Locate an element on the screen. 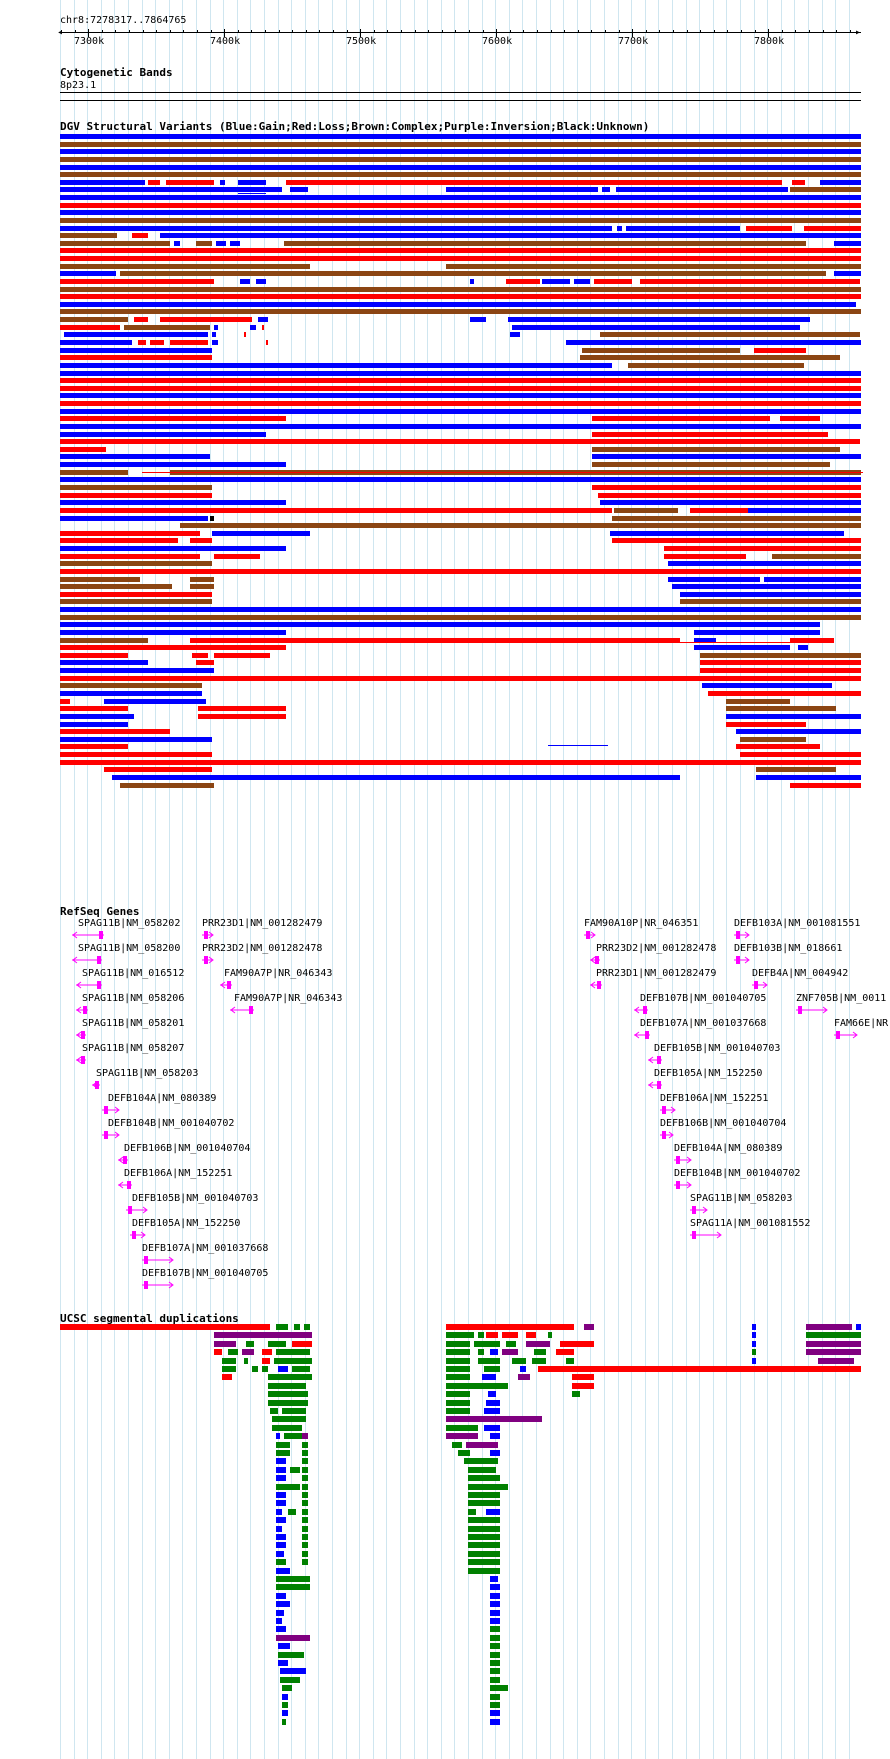 This screenshot has height=1759, width=890. cytoband-bar is located at coordinates (460, 92).